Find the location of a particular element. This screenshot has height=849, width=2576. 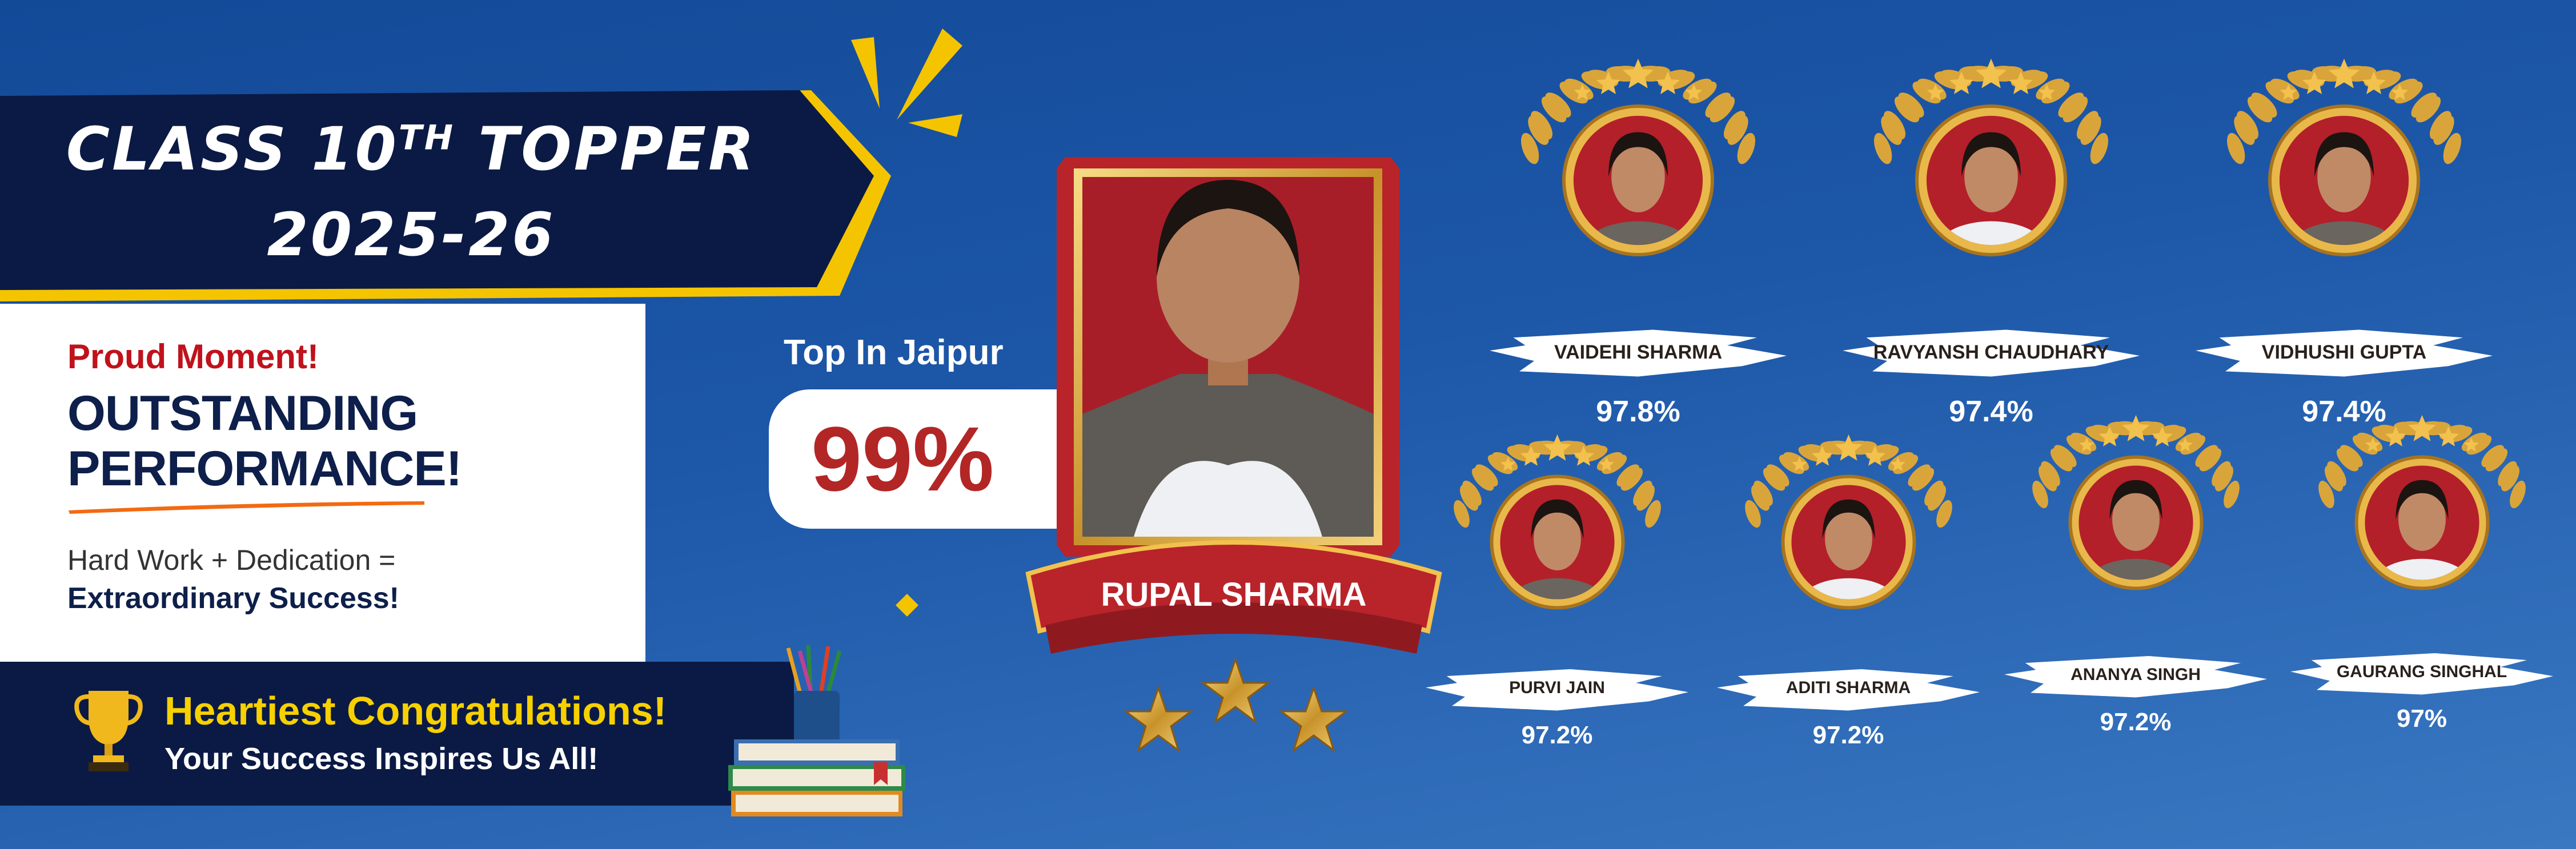

top-topper-name: RUPAL SHARMA is located at coordinates (1234, 594).